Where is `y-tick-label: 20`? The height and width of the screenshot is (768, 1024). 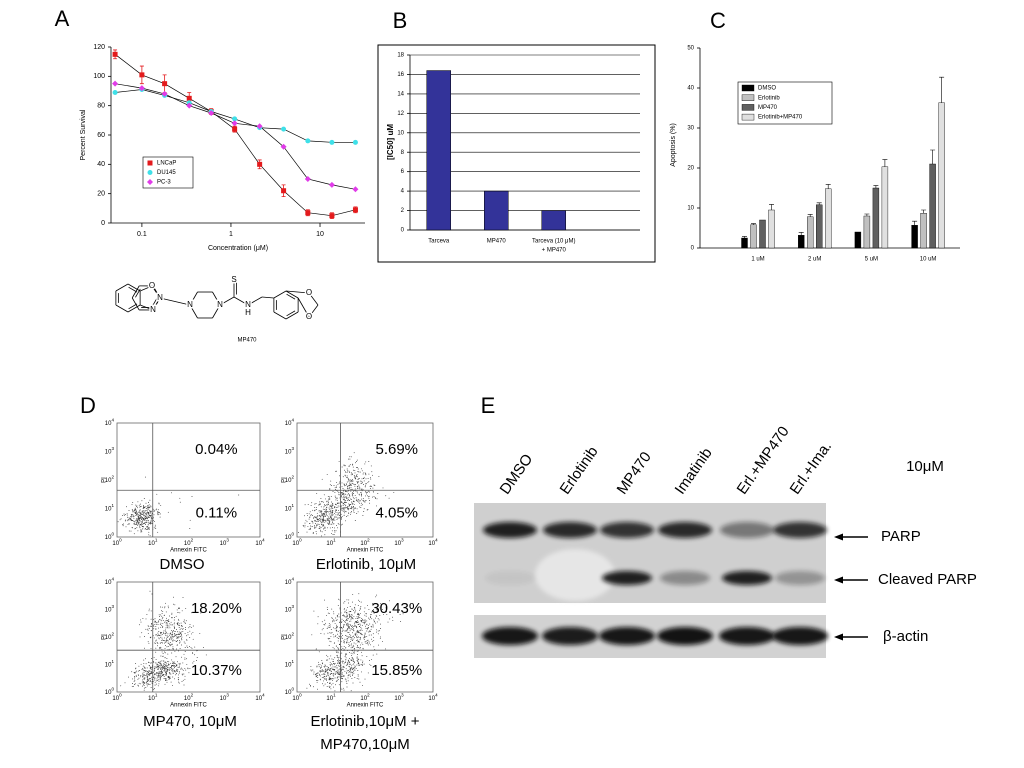 y-tick-label: 20 is located at coordinates (690, 169).